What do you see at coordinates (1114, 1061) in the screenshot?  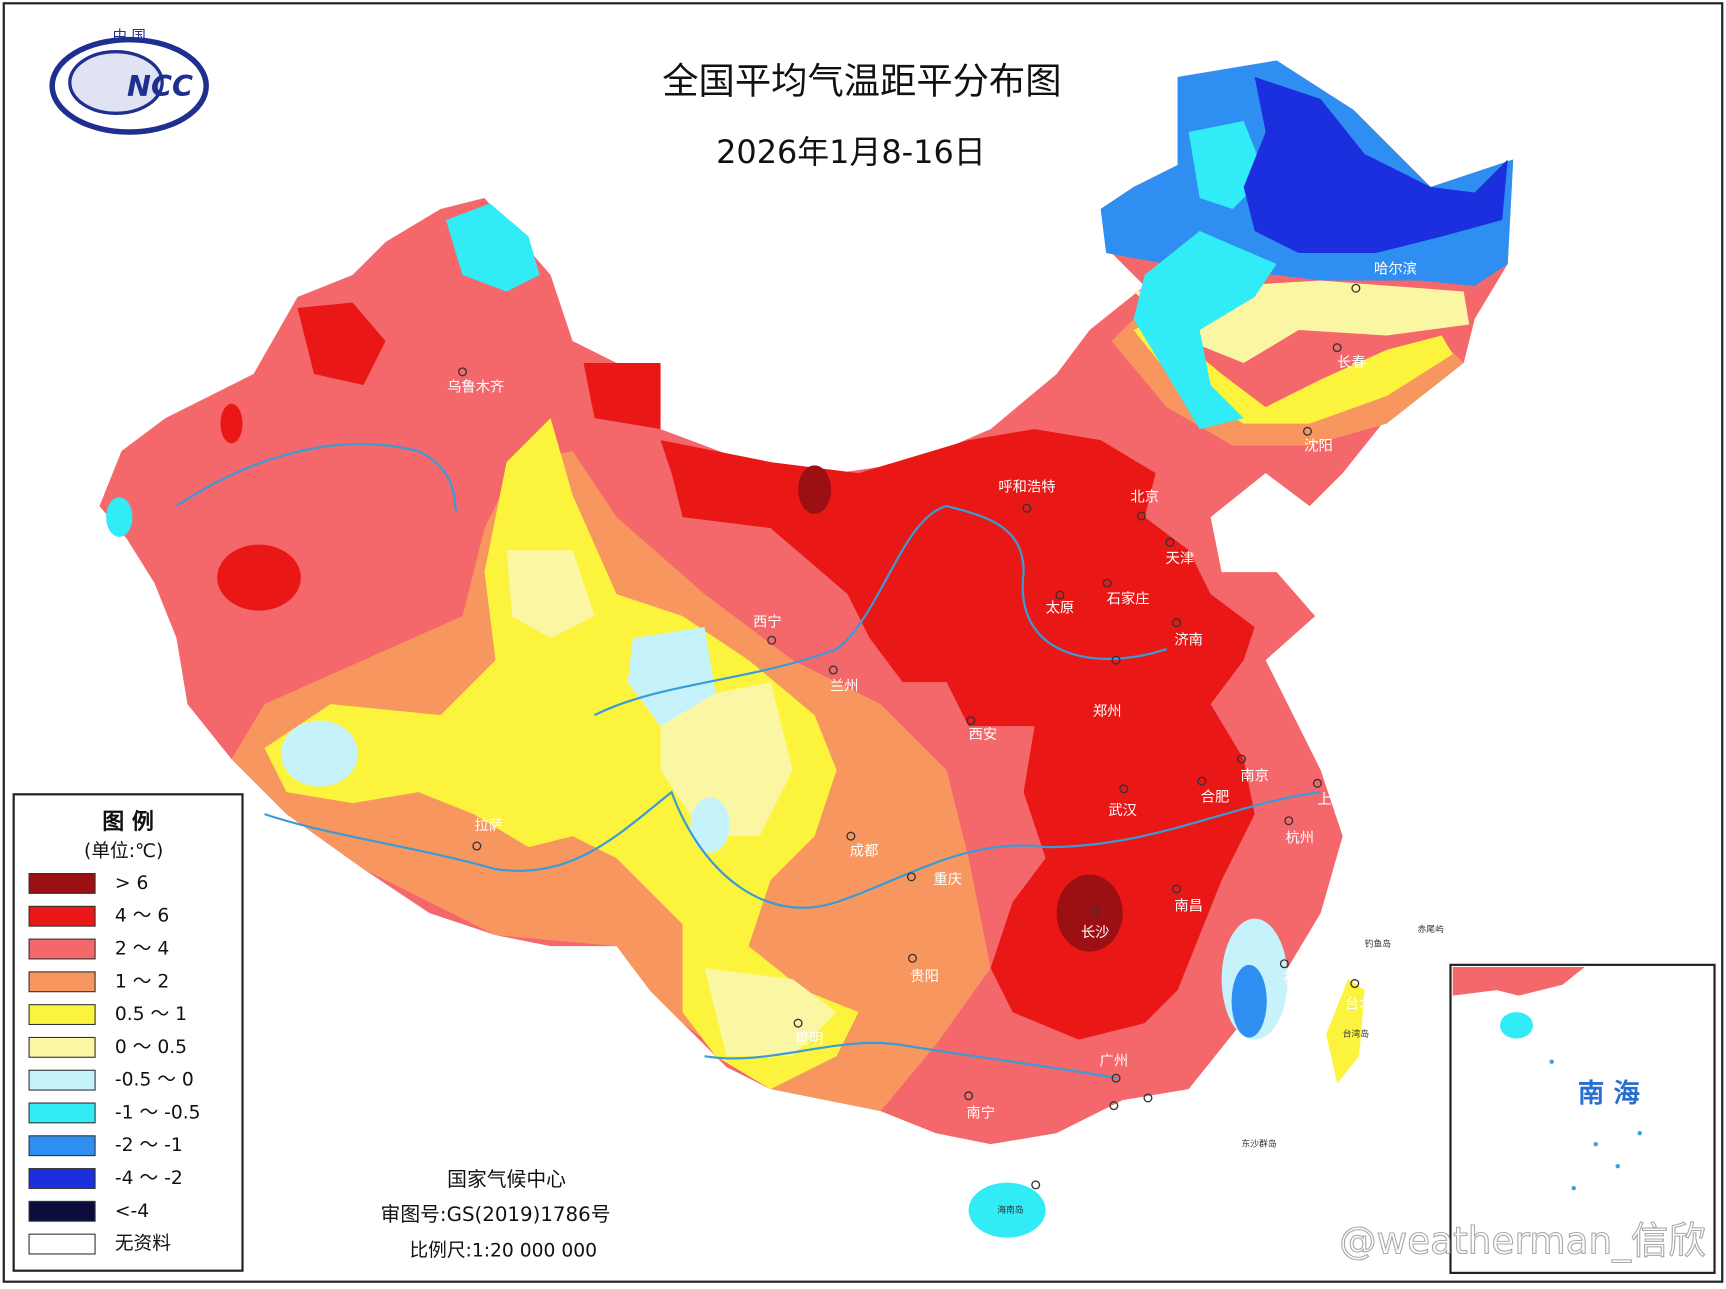 I see `city-label: 广州` at bounding box center [1114, 1061].